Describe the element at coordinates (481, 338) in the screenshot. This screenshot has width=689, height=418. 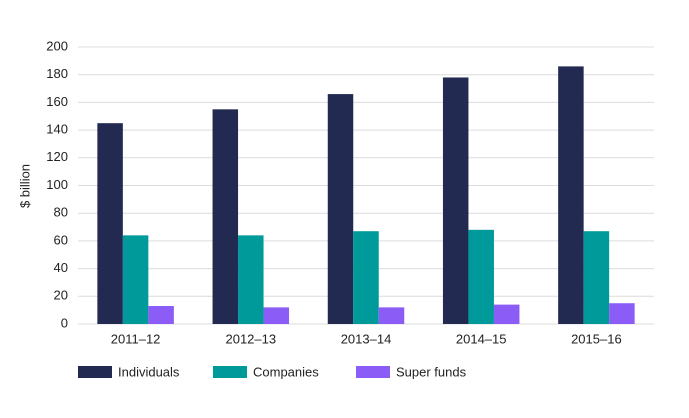
I see `x-tick-label: 2014–15` at that location.